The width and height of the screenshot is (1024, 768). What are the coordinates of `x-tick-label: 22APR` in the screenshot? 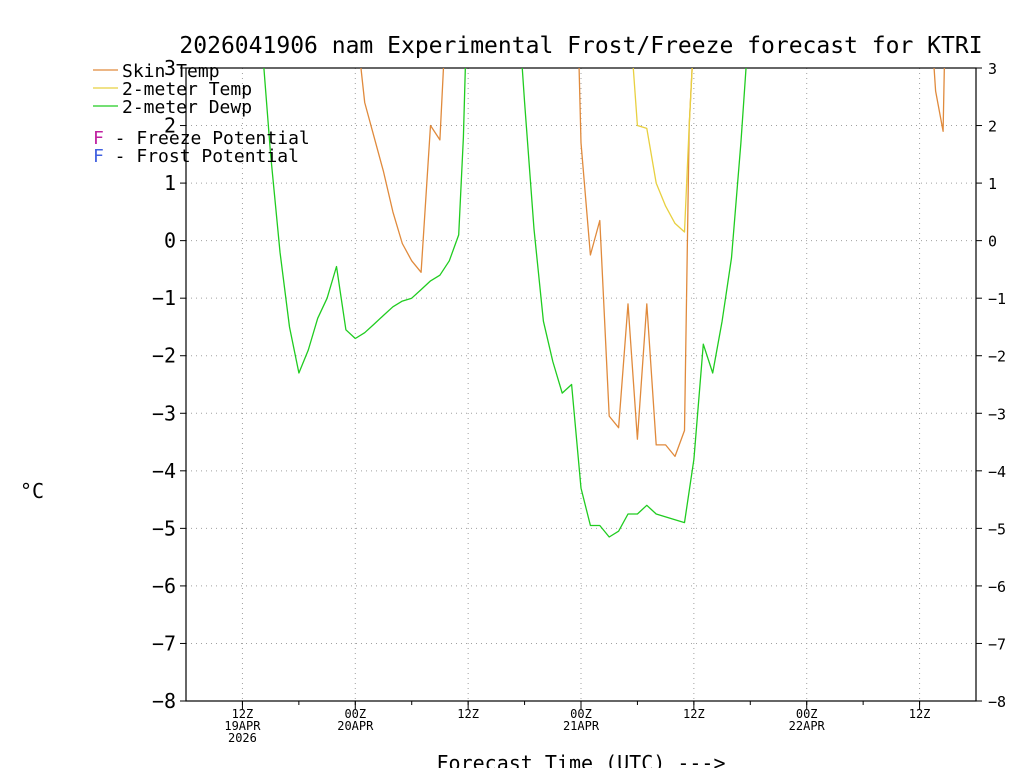 It's located at (807, 726).